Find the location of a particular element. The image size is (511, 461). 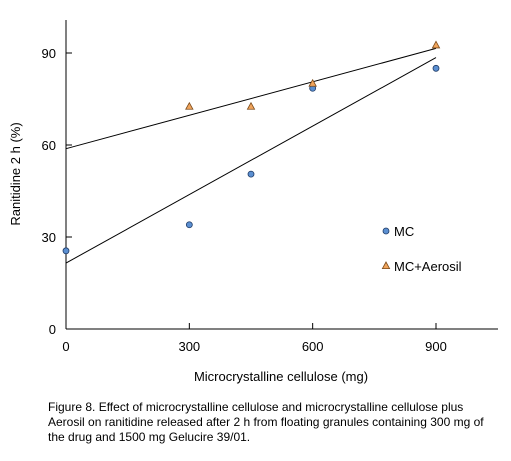

y-tick-label: 0 is located at coordinates (52, 329).